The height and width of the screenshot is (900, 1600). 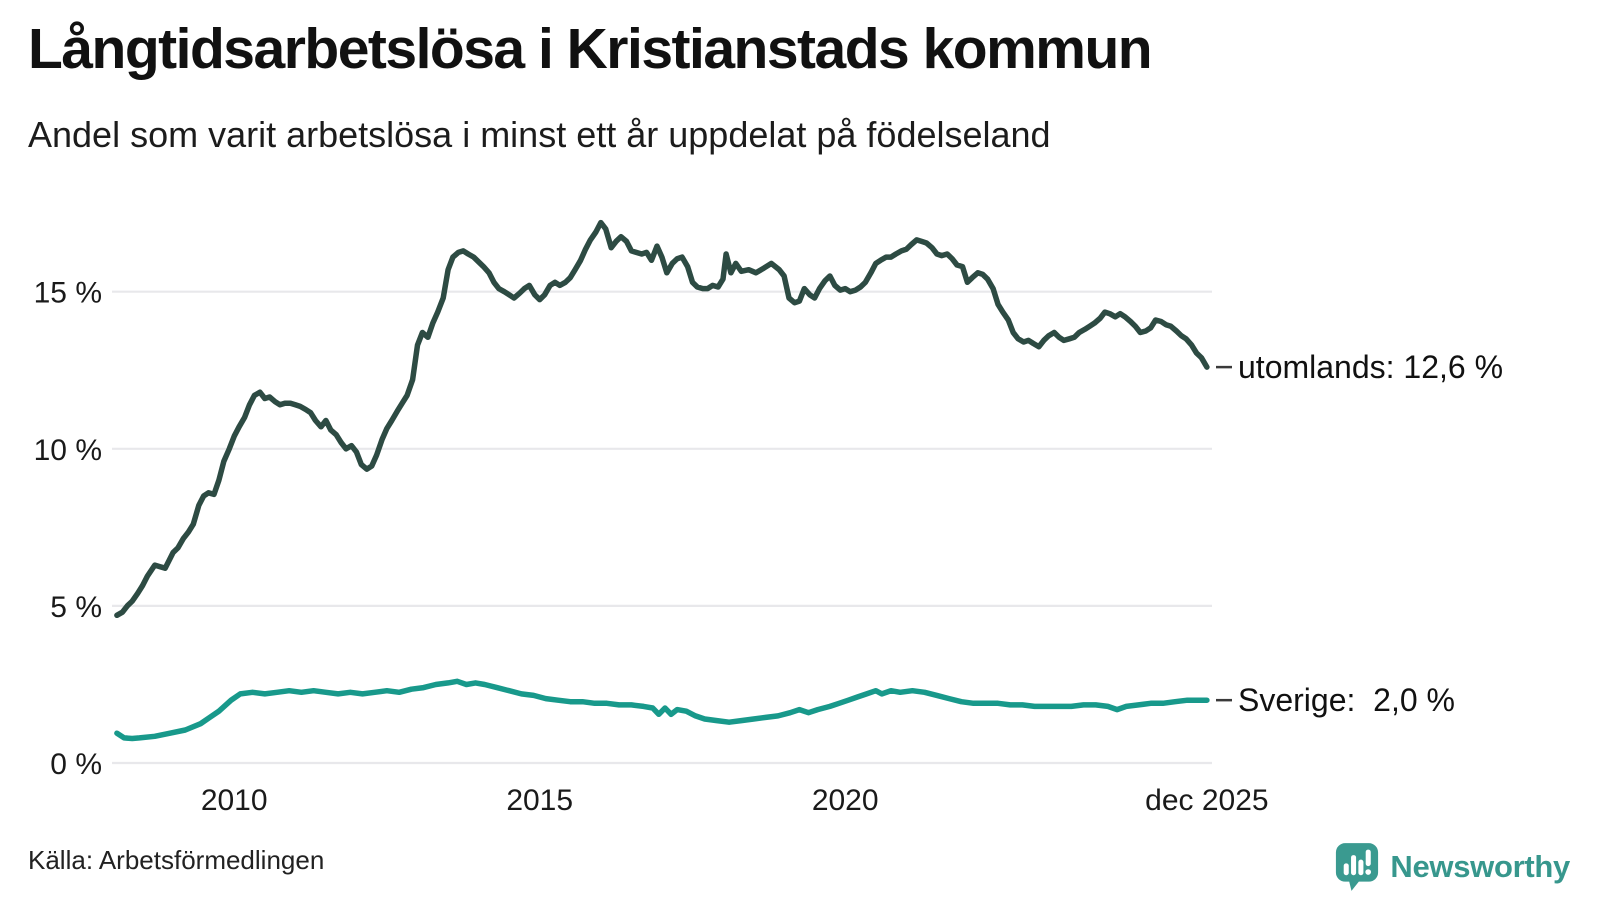 I want to click on x-tick-label: 2010, so click(x=234, y=800).